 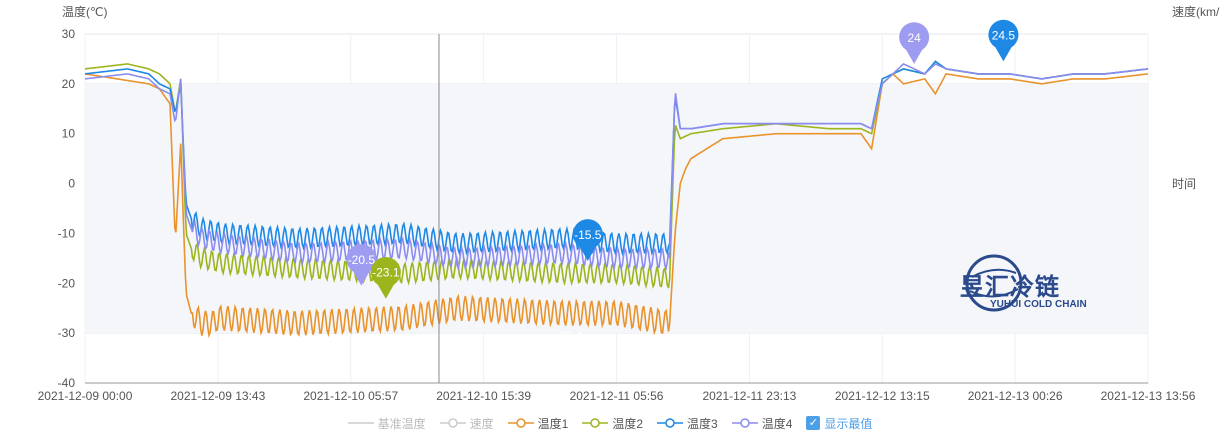 I want to click on min-marker-label: -15.5, so click(x=588, y=235).